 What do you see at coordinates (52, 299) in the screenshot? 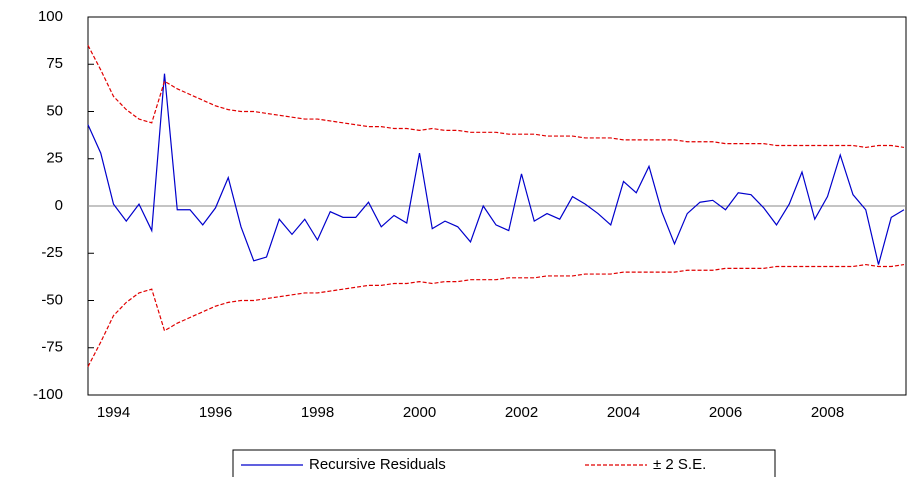
I see `y-tick-label: -50` at bounding box center [52, 299].